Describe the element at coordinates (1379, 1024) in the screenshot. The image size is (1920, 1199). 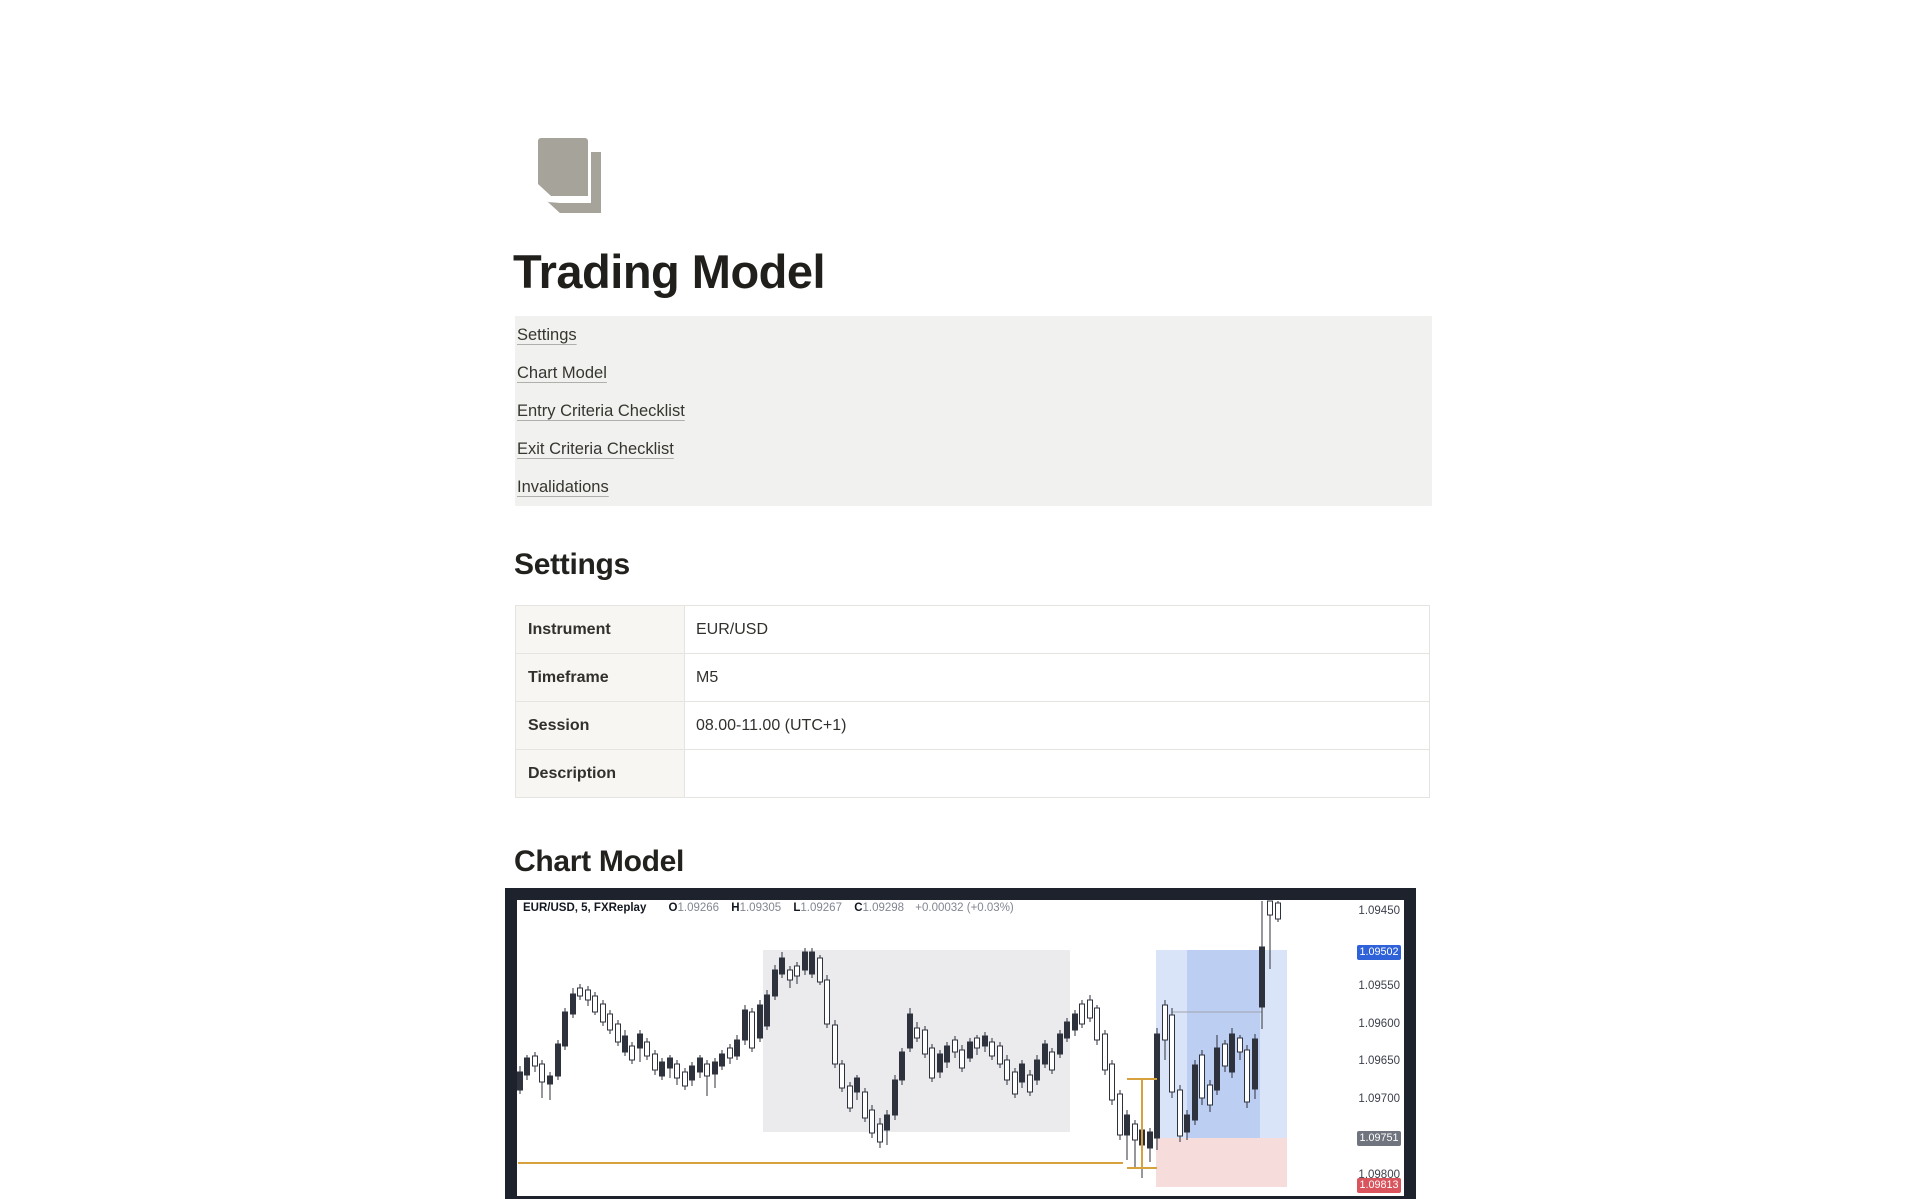
I see `price-tick-label: 1.09600` at that location.